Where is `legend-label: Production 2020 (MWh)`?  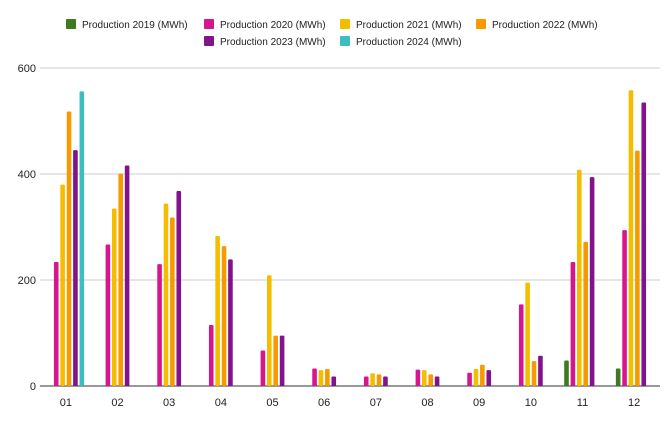 legend-label: Production 2020 (MWh) is located at coordinates (273, 25).